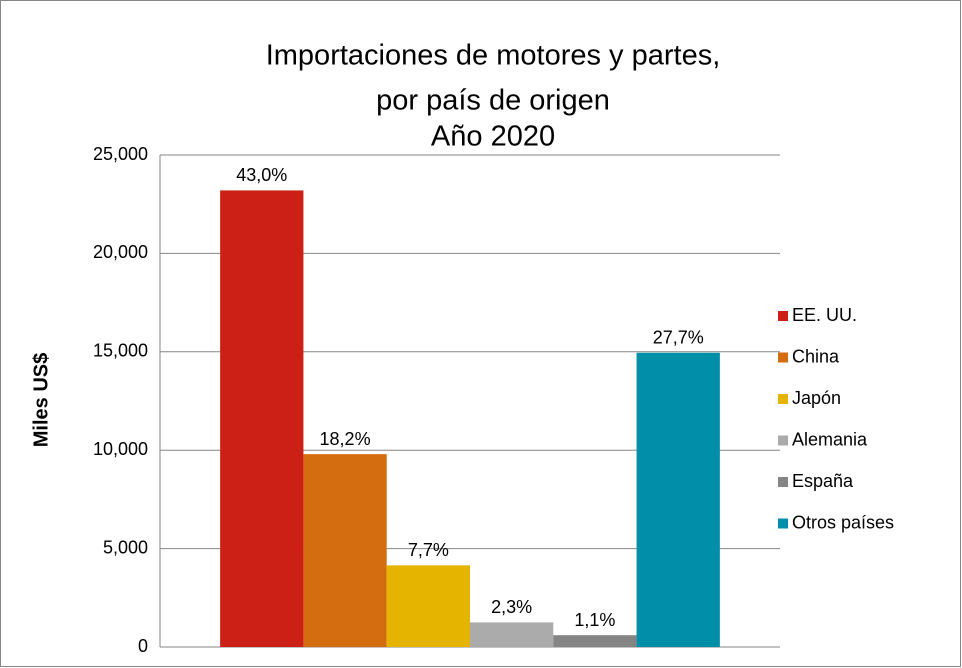 The image size is (962, 668). What do you see at coordinates (261, 175) in the screenshot?
I see `data-label: 43,0%` at bounding box center [261, 175].